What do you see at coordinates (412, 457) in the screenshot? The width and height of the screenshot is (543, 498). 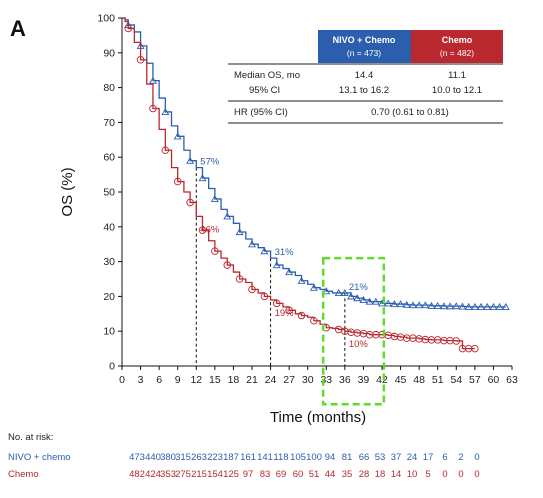 I see `risk-value-nivo: 24` at bounding box center [412, 457].